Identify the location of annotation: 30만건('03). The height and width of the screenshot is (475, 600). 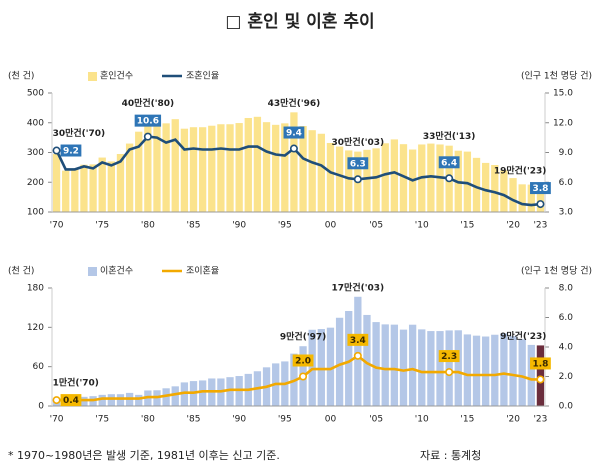
(358, 142).